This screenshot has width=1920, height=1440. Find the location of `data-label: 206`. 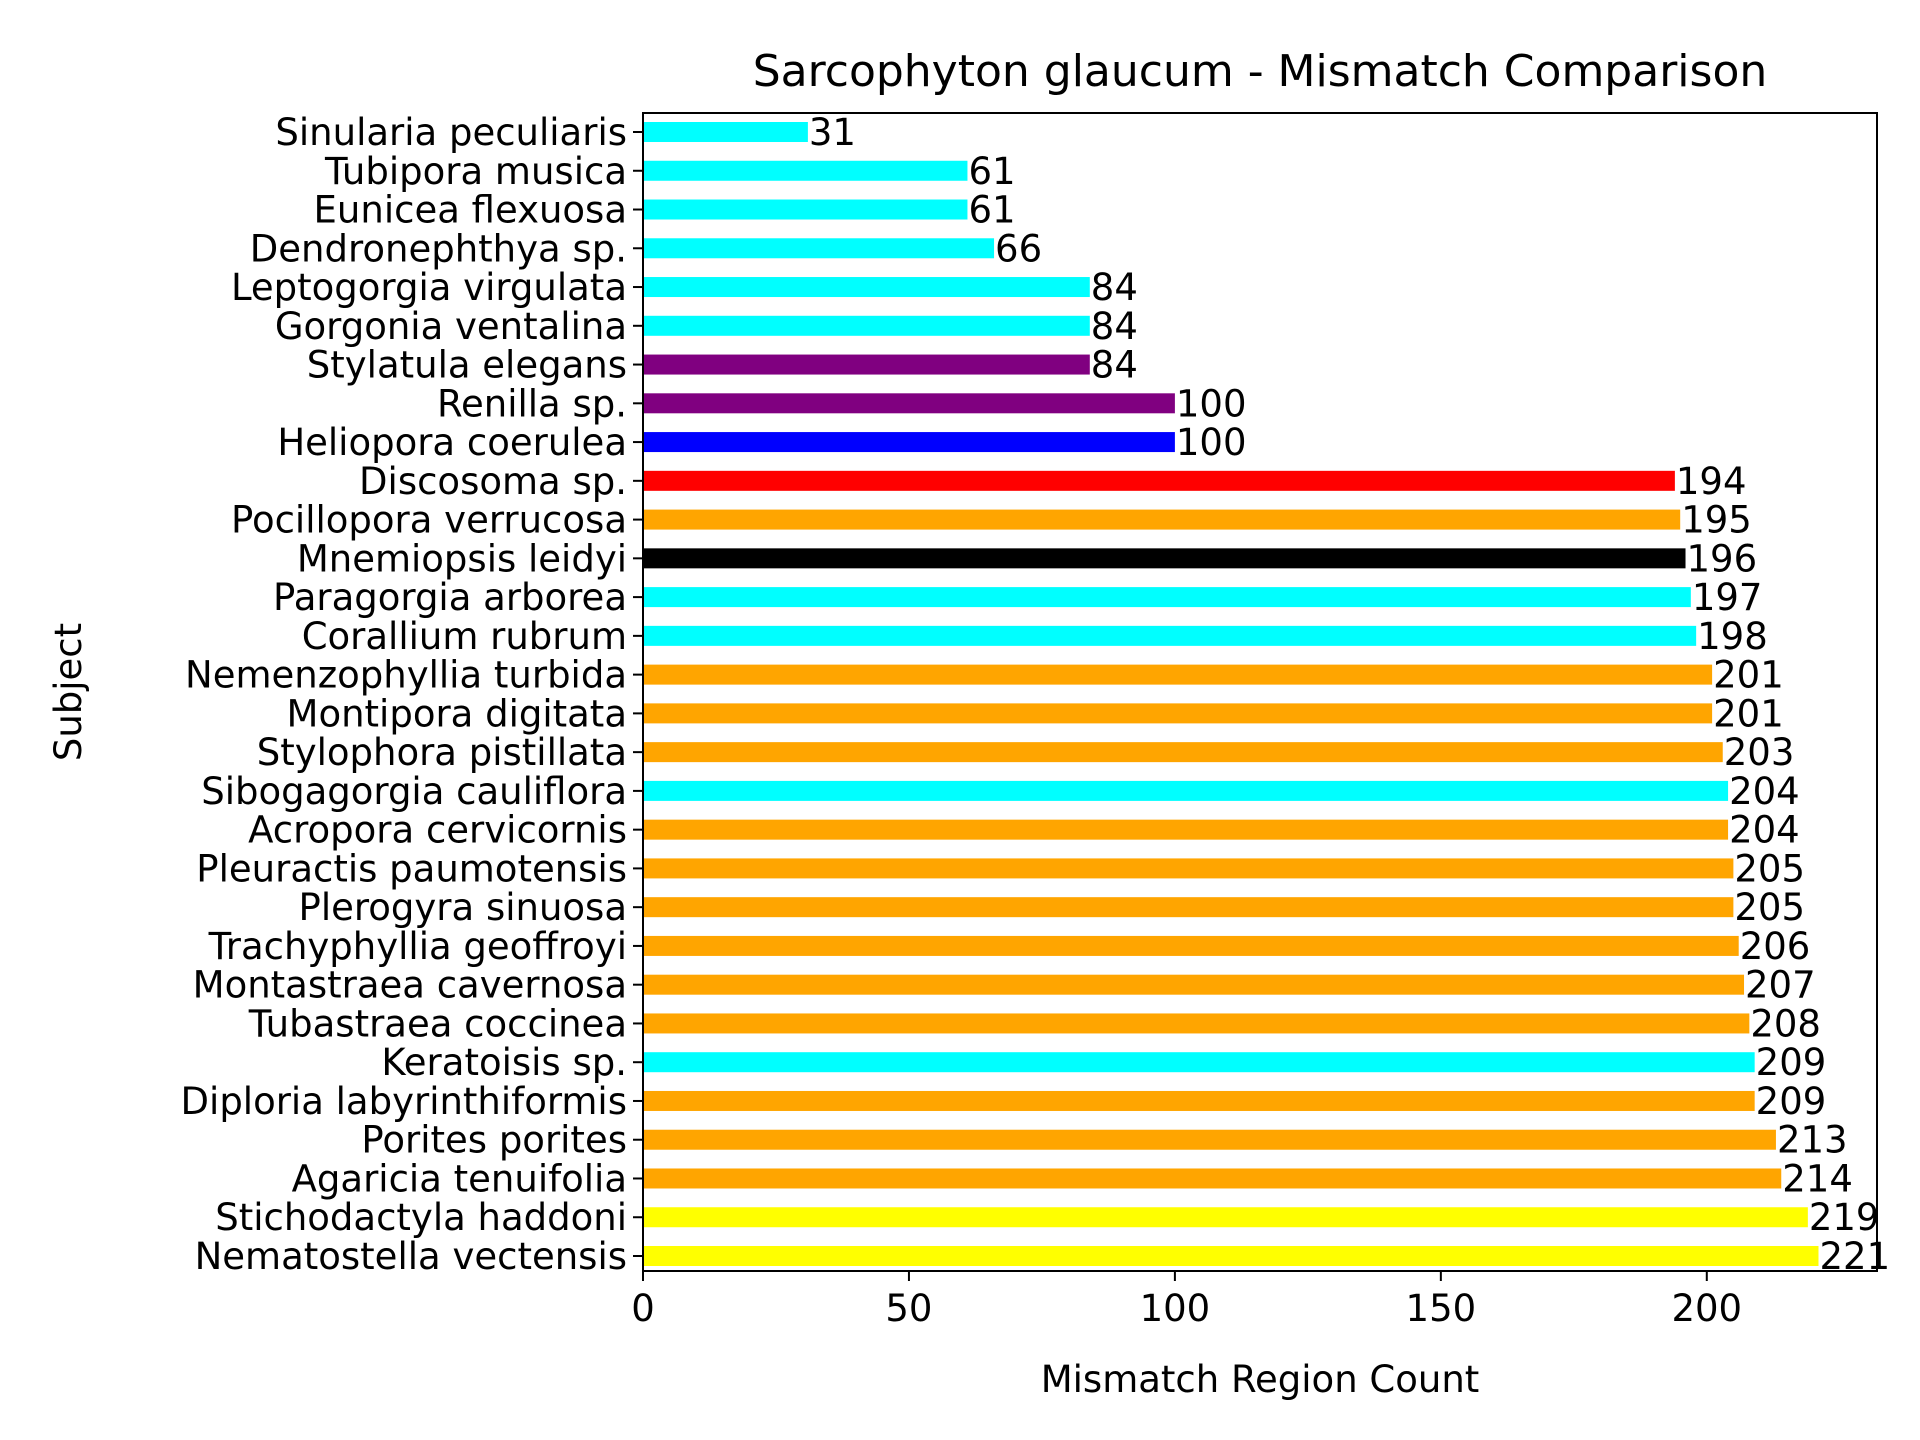

data-label: 206 is located at coordinates (1775, 946).